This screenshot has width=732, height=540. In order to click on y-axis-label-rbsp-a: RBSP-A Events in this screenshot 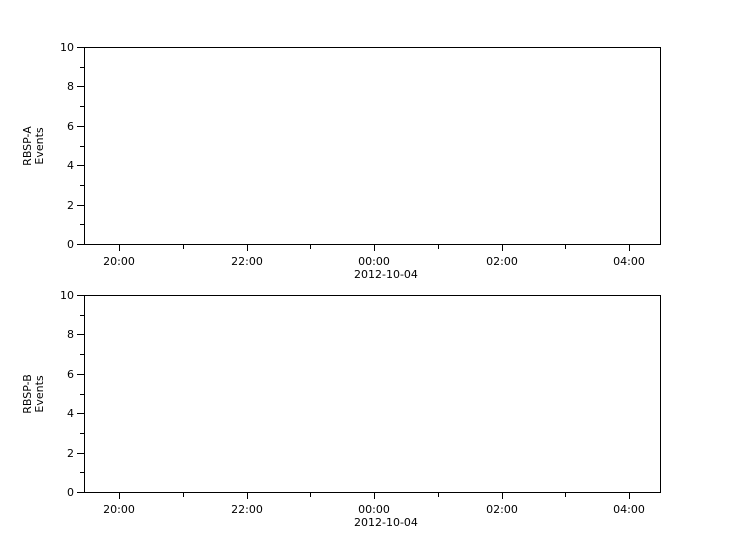, I will do `click(33, 146)`.